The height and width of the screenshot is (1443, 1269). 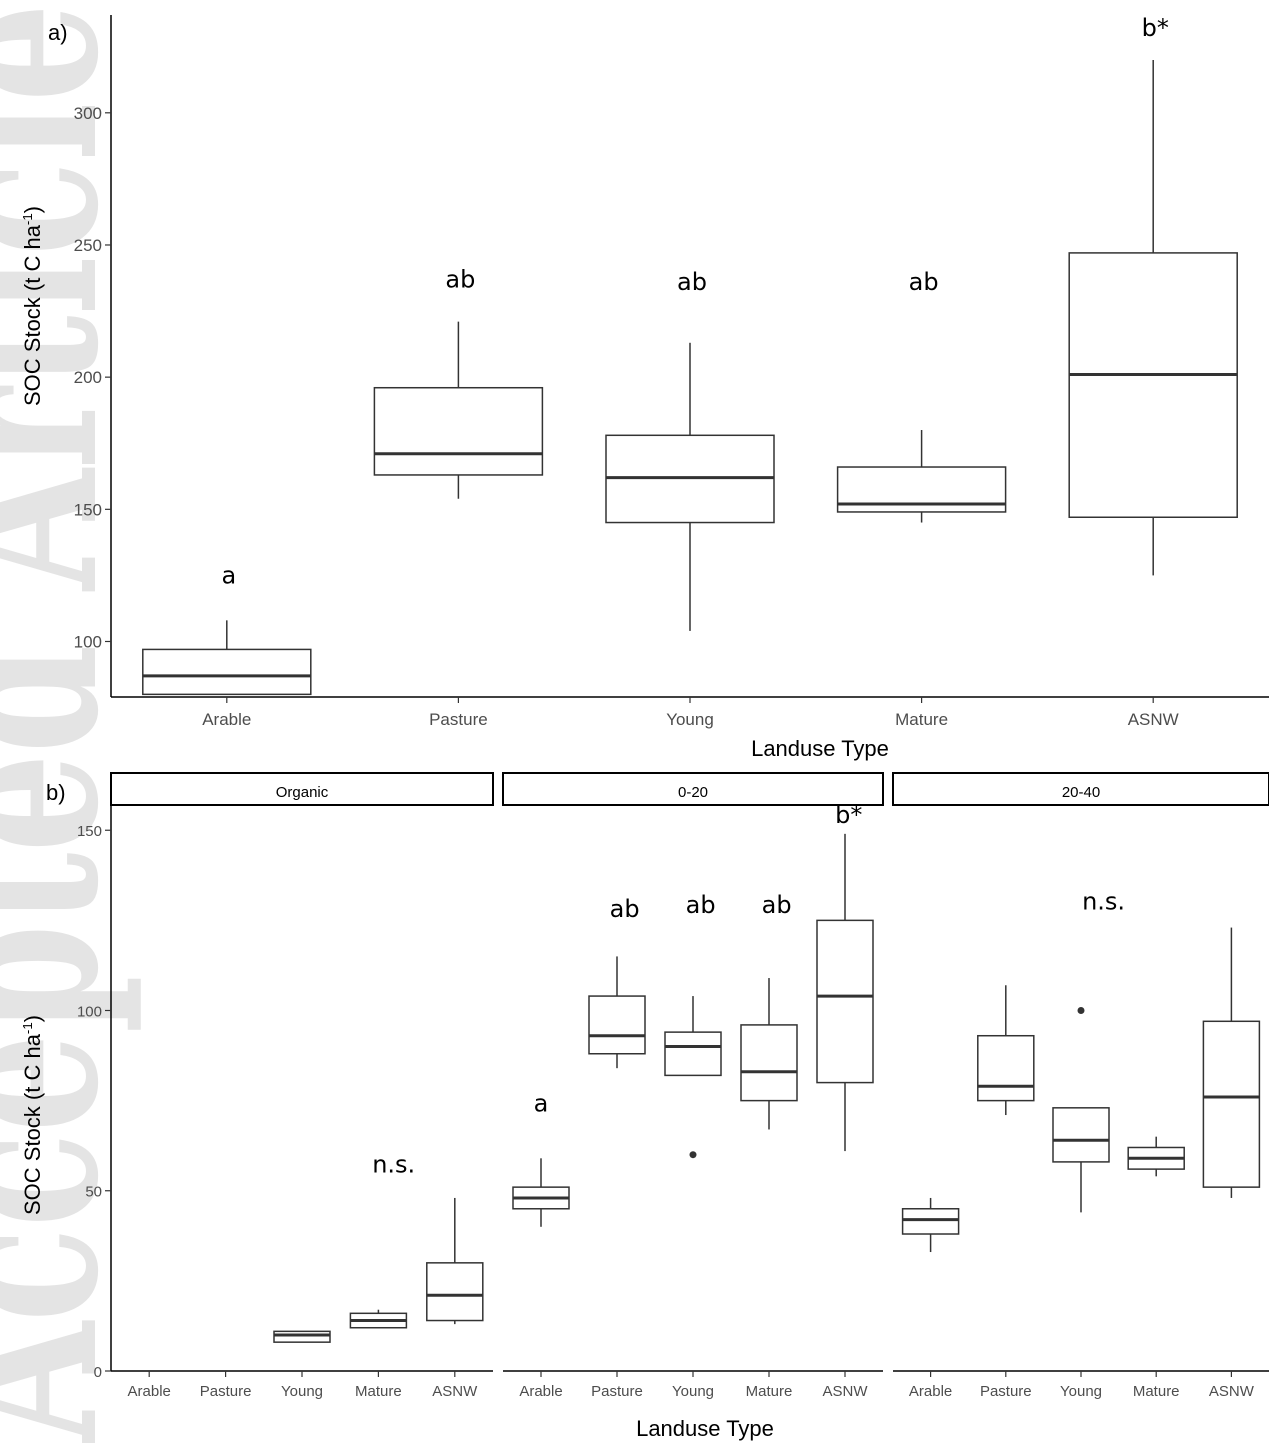 What do you see at coordinates (302, 792) in the screenshot?
I see `facet-strip-label: Organic` at bounding box center [302, 792].